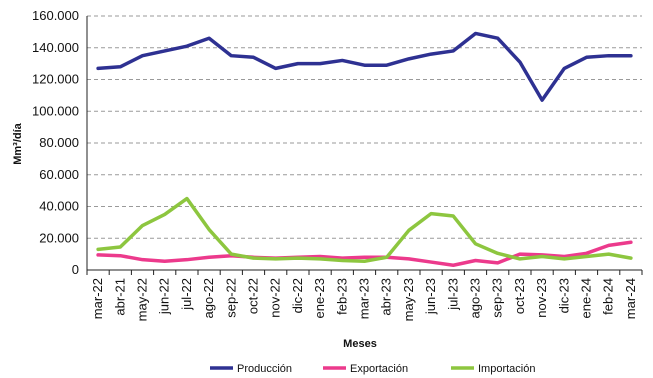 This screenshot has height=378, width=653. Describe the element at coordinates (208, 298) in the screenshot. I see `x-tick-label: ago-22` at that location.